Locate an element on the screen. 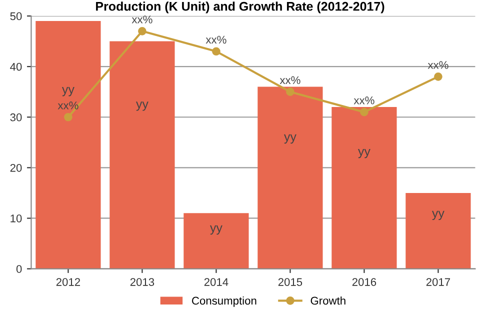 This screenshot has height=320, width=480. x-tick-label: 2017 is located at coordinates (438, 282).